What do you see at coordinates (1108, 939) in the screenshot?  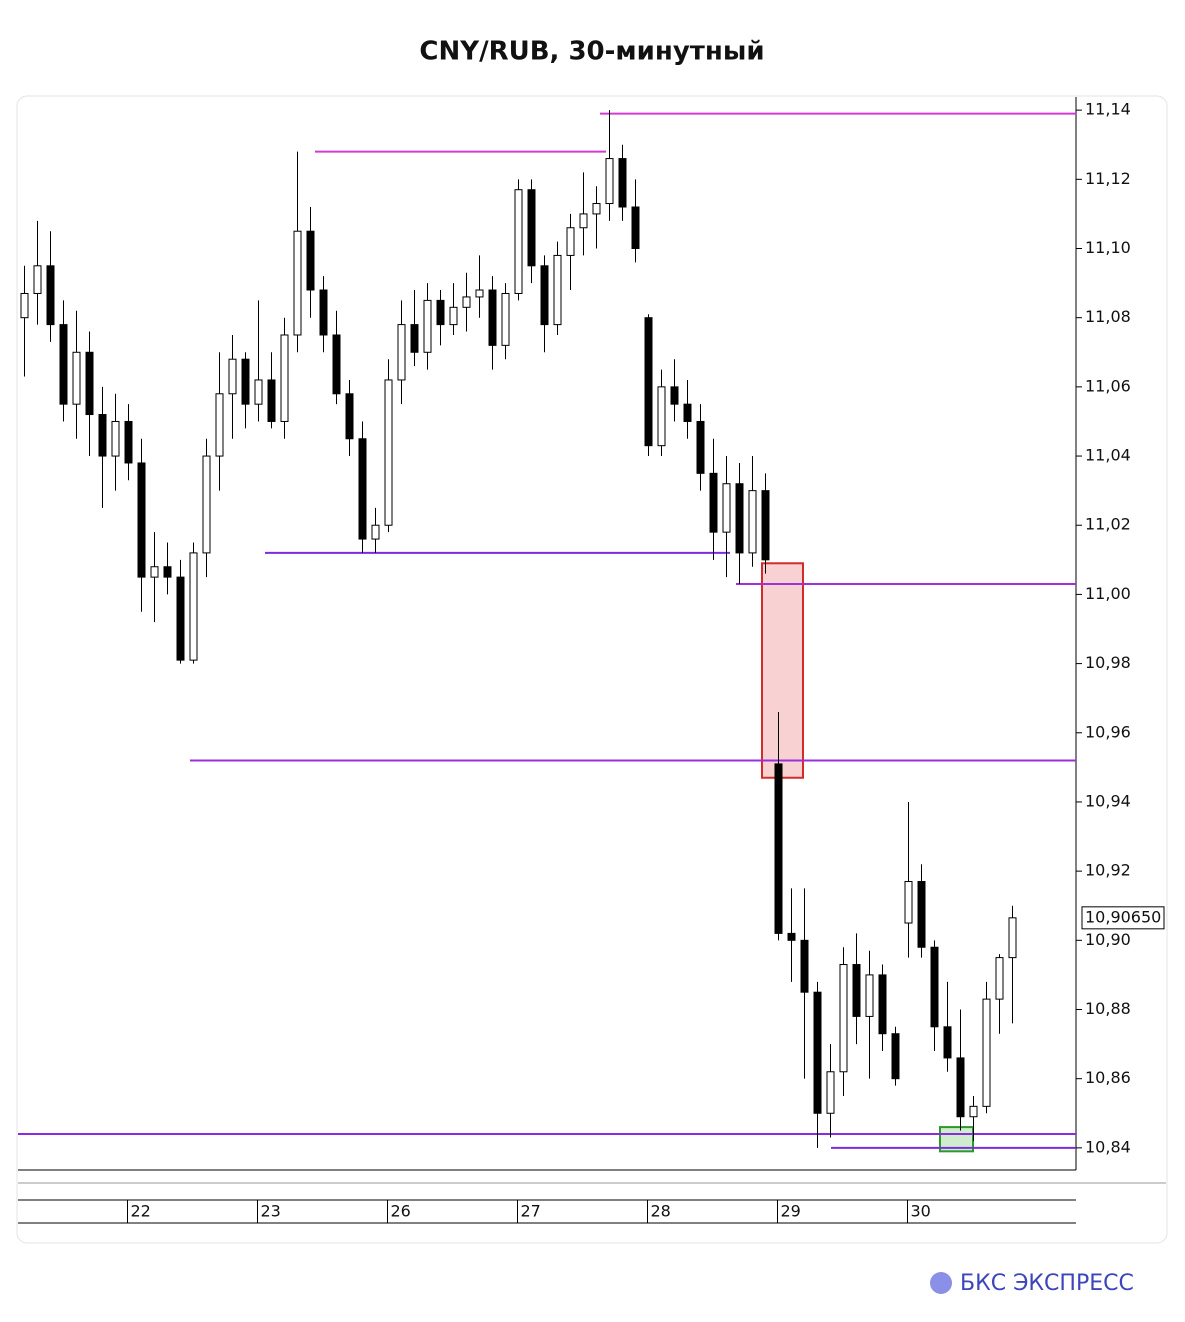 I see `y-tick-label: 10,90` at bounding box center [1108, 939].